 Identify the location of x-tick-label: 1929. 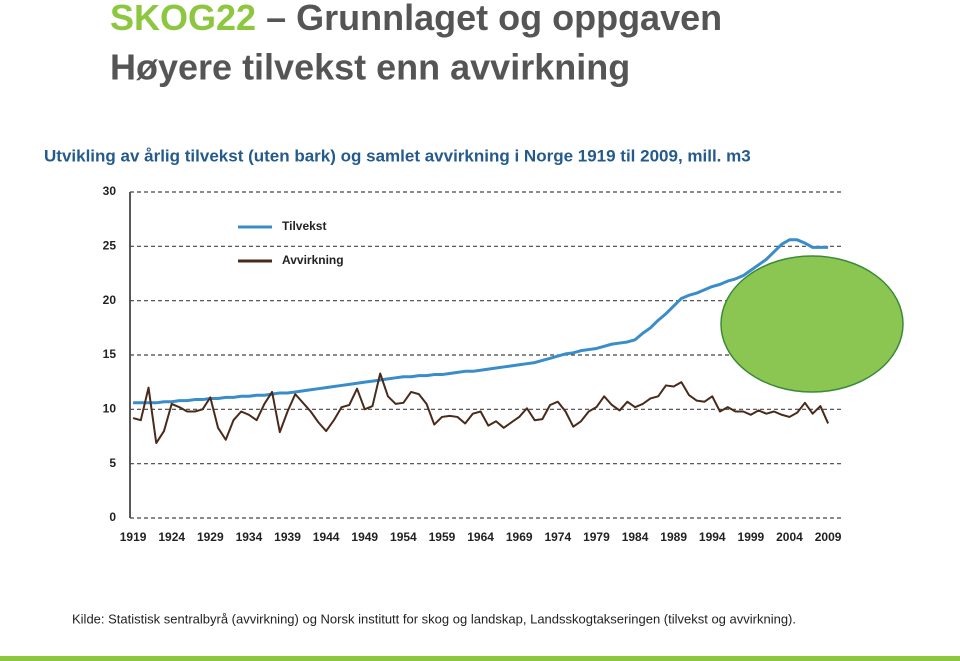
(210, 537).